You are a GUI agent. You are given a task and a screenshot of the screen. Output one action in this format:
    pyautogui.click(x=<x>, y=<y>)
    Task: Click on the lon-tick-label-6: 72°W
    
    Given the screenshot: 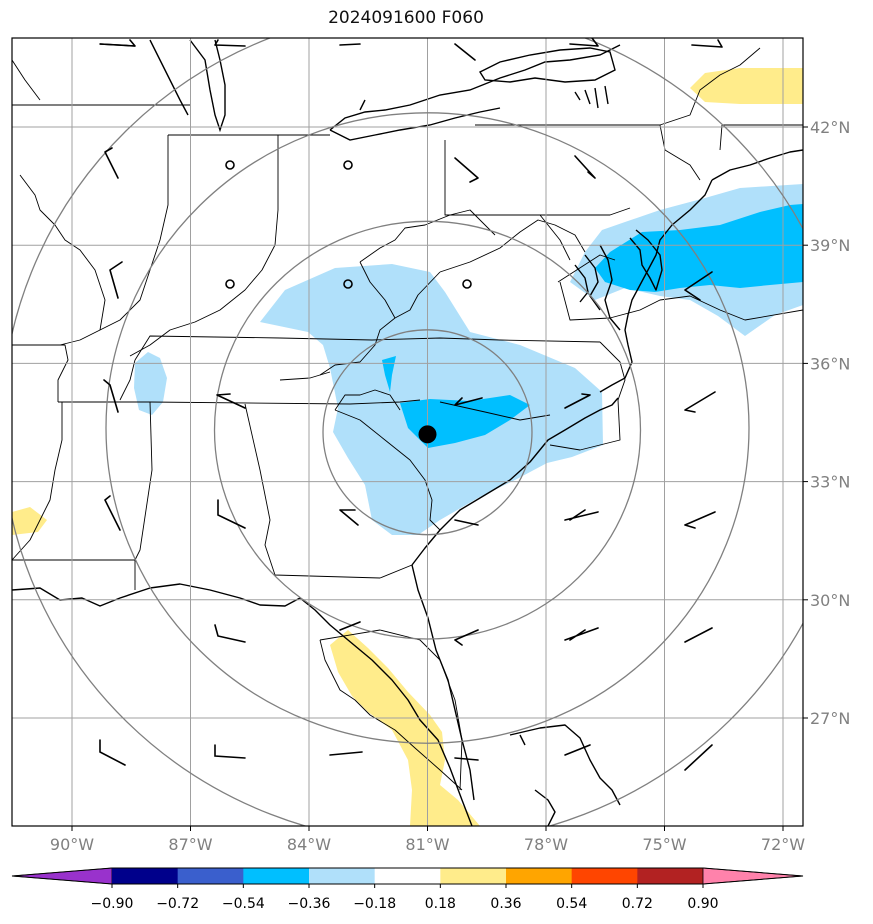 What is the action you would take?
    pyautogui.click(x=783, y=844)
    